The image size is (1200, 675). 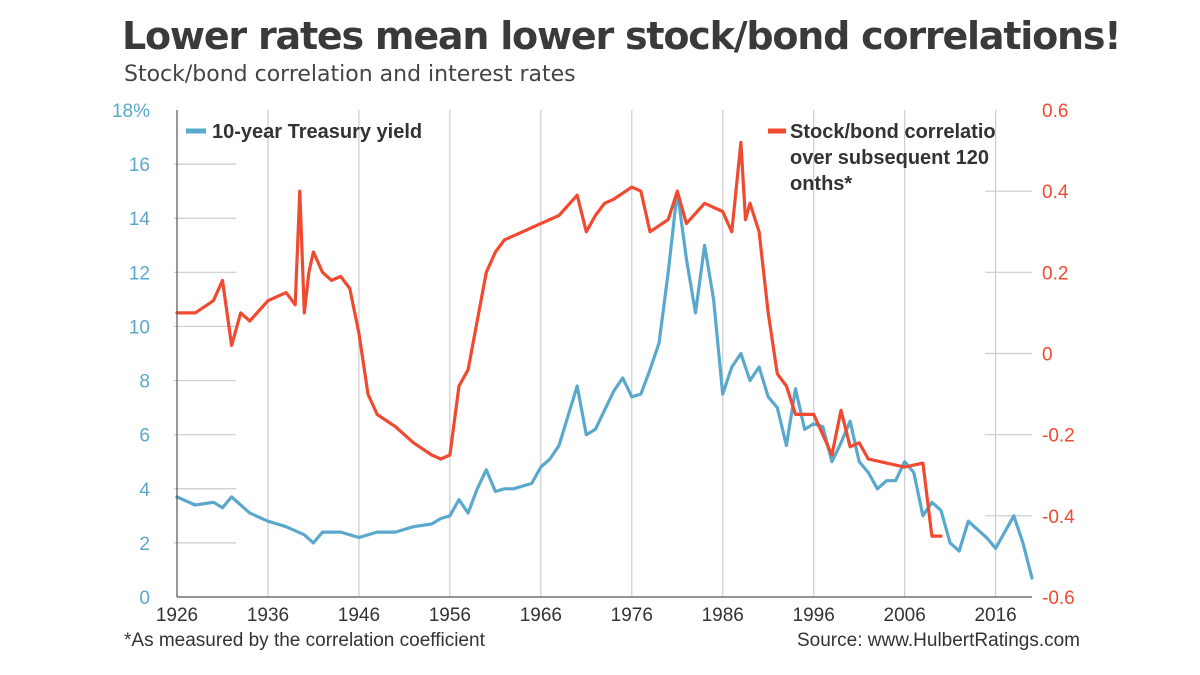 What do you see at coordinates (632, 615) in the screenshot?
I see `x-tick-1976: 1976` at bounding box center [632, 615].